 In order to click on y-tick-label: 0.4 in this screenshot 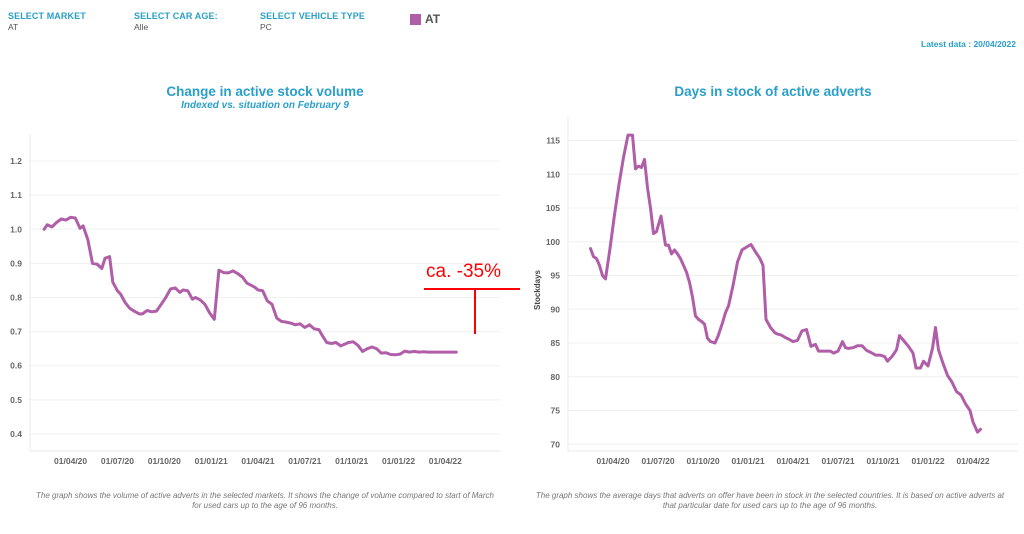, I will do `click(16, 434)`.